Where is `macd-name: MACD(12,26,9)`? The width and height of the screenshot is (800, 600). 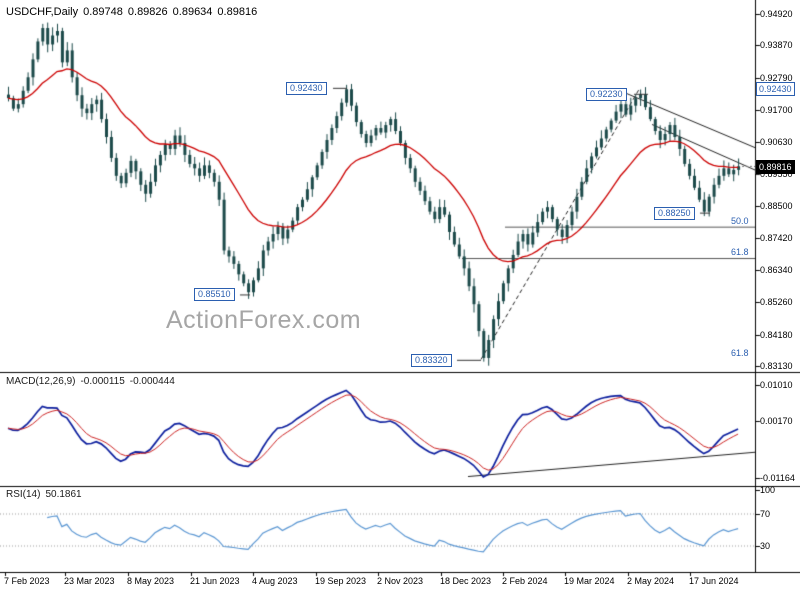 macd-name: MACD(12,26,9) is located at coordinates (41, 381).